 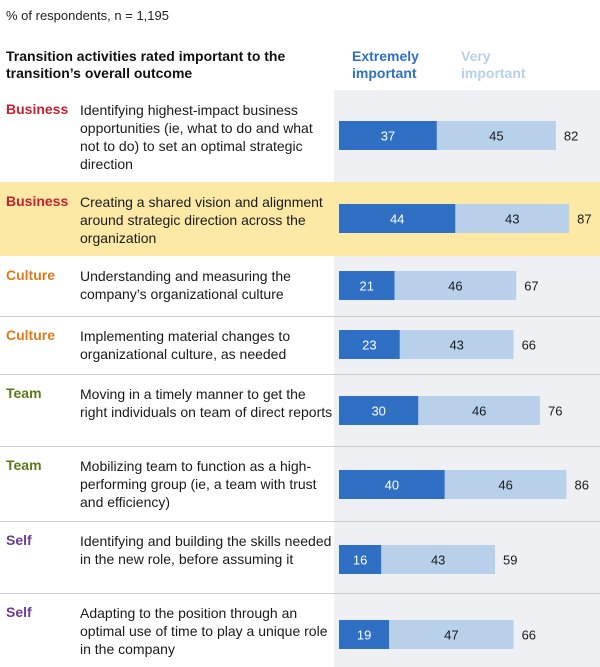 I want to click on subtitle: % of respondents, n = 1,195, so click(x=87, y=15).